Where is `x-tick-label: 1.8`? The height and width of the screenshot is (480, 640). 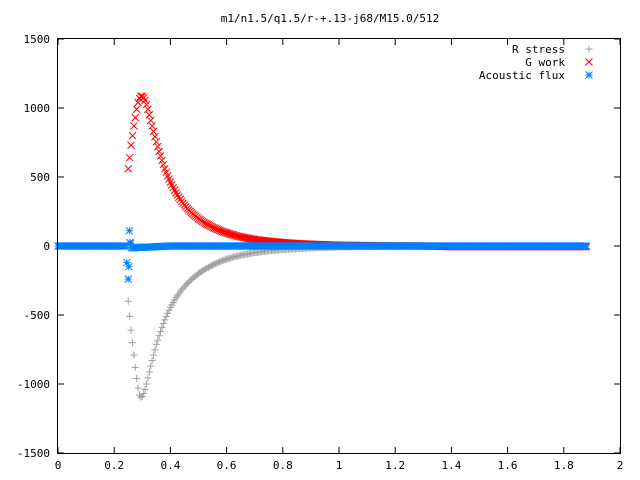
x-tick-label: 1.8 is located at coordinates (564, 465).